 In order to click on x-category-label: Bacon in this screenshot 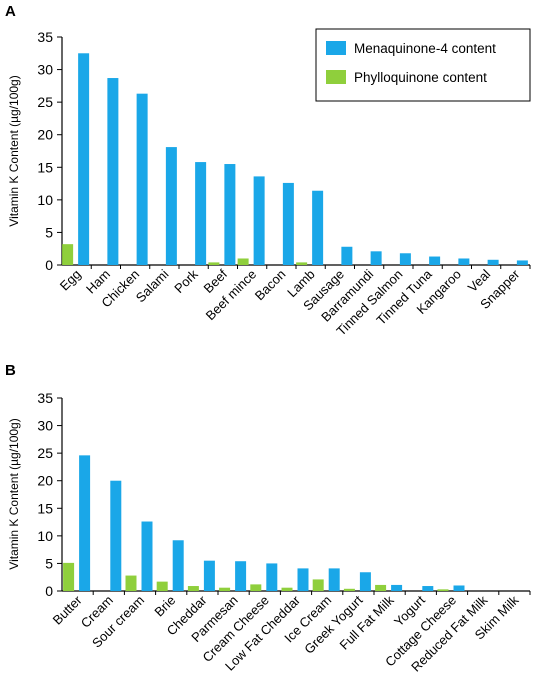, I will do `click(270, 285)`.